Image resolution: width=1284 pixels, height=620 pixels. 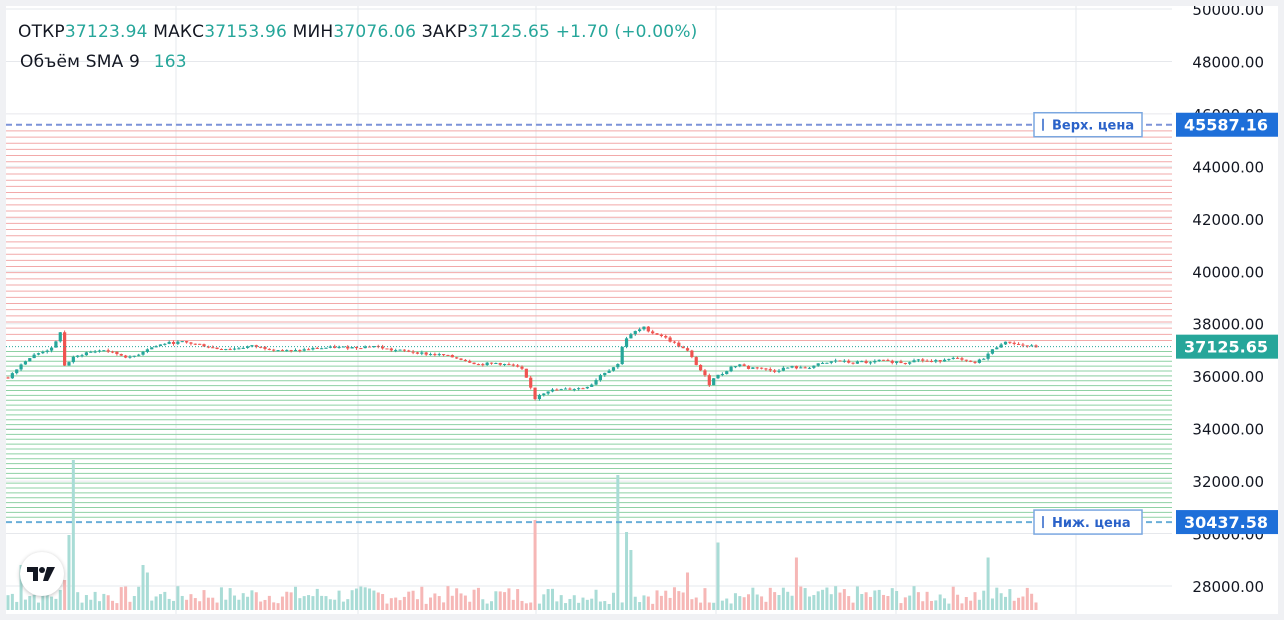 What do you see at coordinates (1228, 430) in the screenshot?
I see `price-tick-label: 34000.00` at bounding box center [1228, 430].